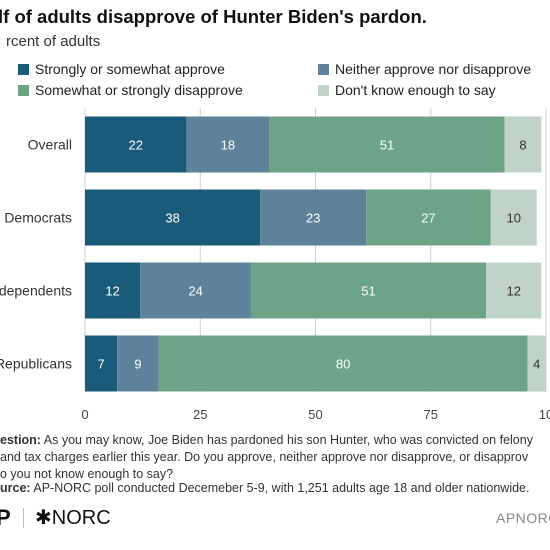 Image resolution: width=550 pixels, height=550 pixels. What do you see at coordinates (73, 518) in the screenshot?
I see `norc-logo: ✱NORC` at bounding box center [73, 518].